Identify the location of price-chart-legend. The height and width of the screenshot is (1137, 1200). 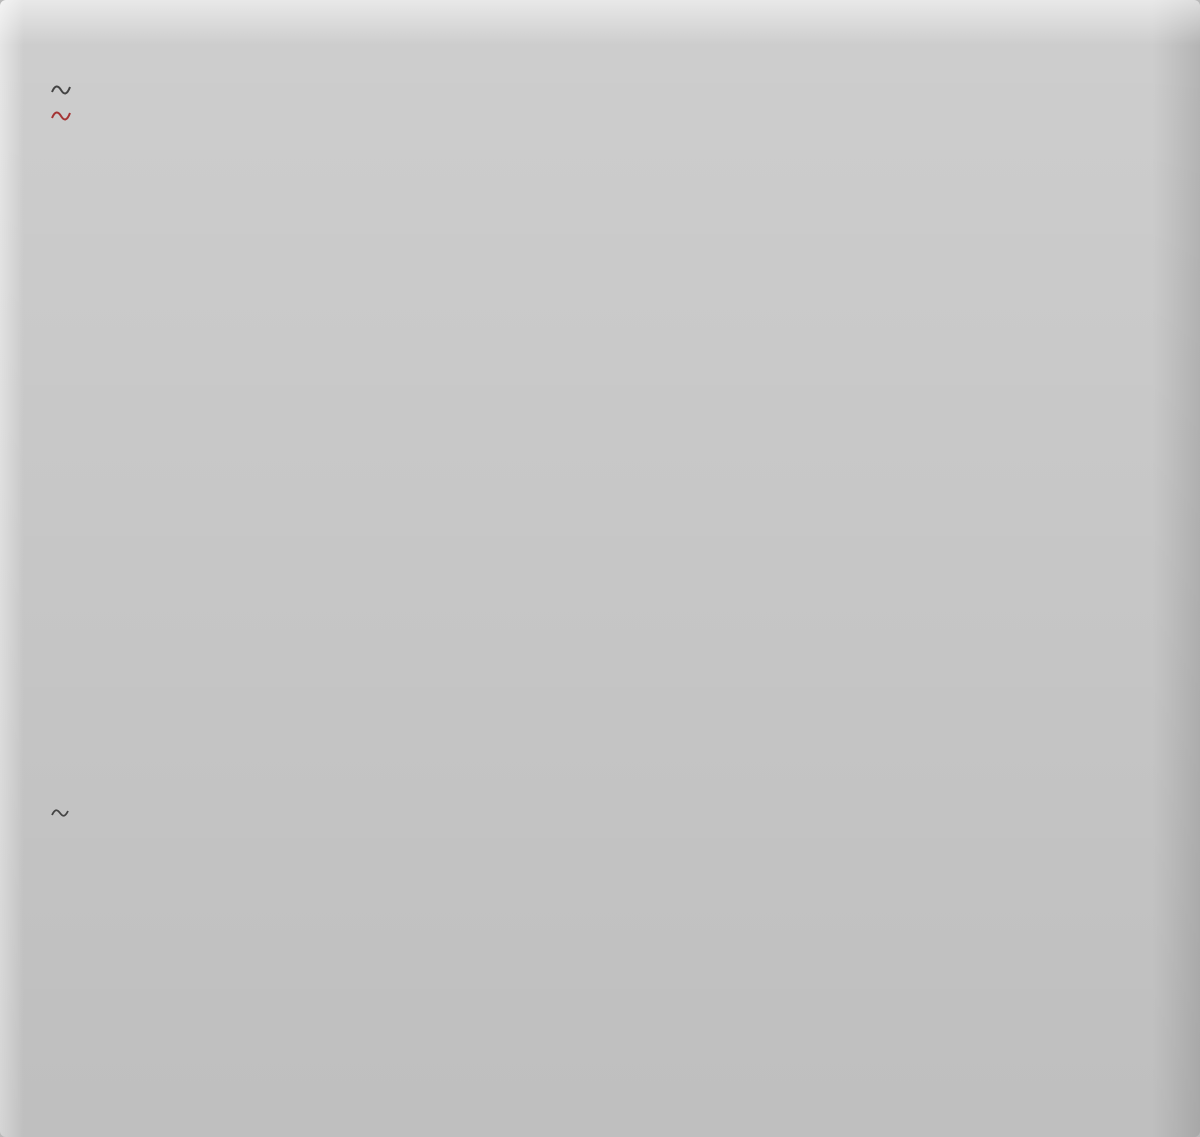
(68, 102).